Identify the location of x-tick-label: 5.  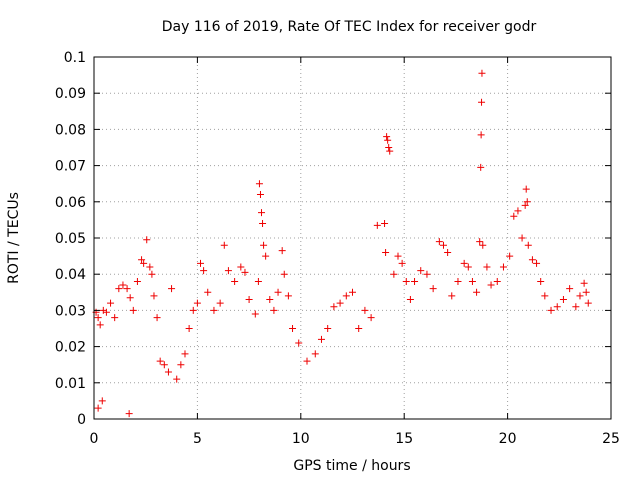
(197, 439).